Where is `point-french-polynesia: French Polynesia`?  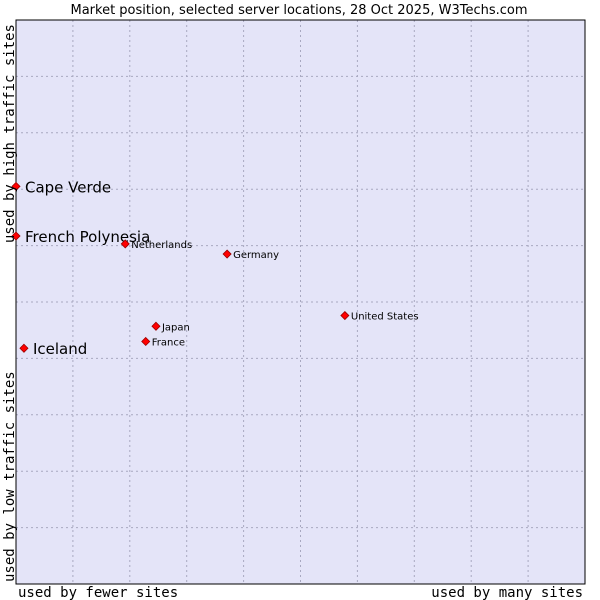
point-french-polynesia: French Polynesia is located at coordinates (80, 237).